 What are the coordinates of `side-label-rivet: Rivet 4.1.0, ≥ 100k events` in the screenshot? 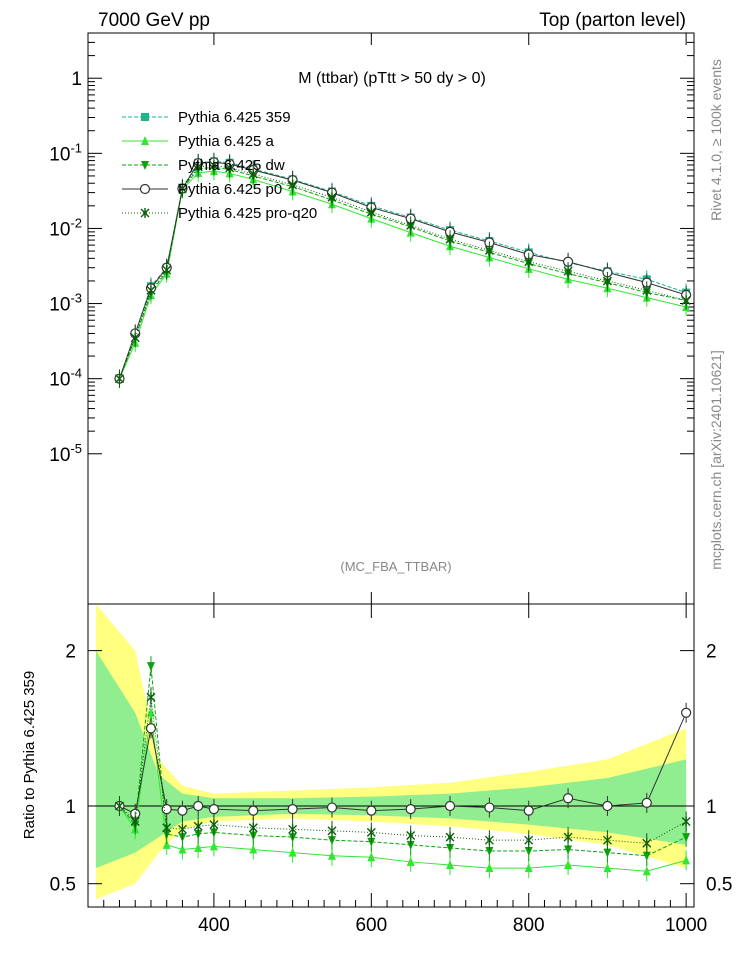 It's located at (716, 140).